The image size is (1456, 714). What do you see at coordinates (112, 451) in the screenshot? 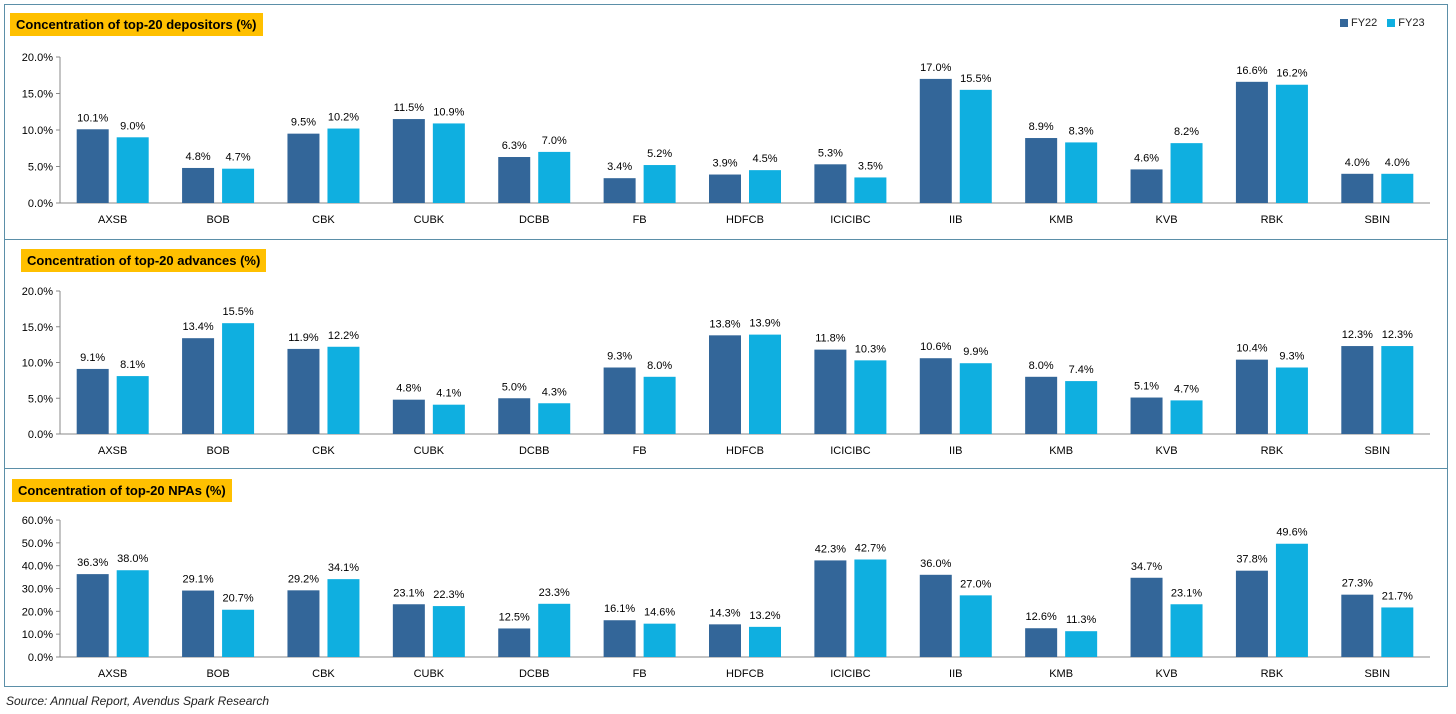
I see `category-label-axsb: AXSB` at bounding box center [112, 451].